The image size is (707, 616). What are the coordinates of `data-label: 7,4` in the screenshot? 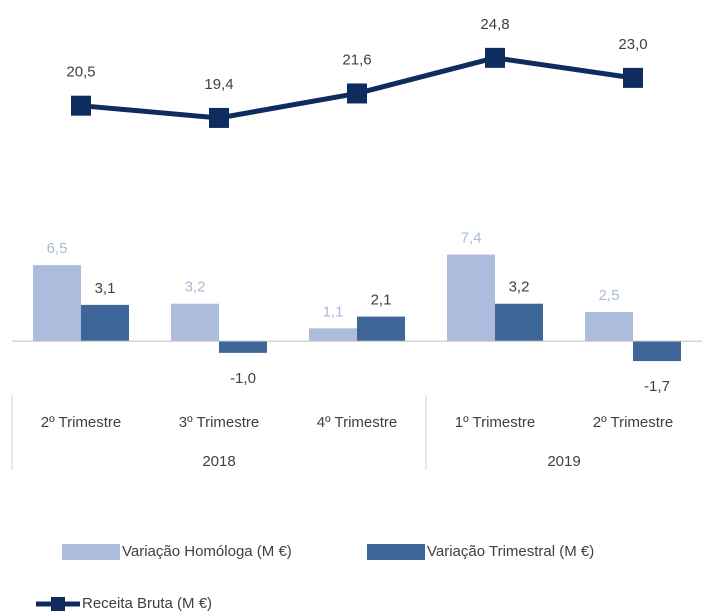 It's located at (471, 238).